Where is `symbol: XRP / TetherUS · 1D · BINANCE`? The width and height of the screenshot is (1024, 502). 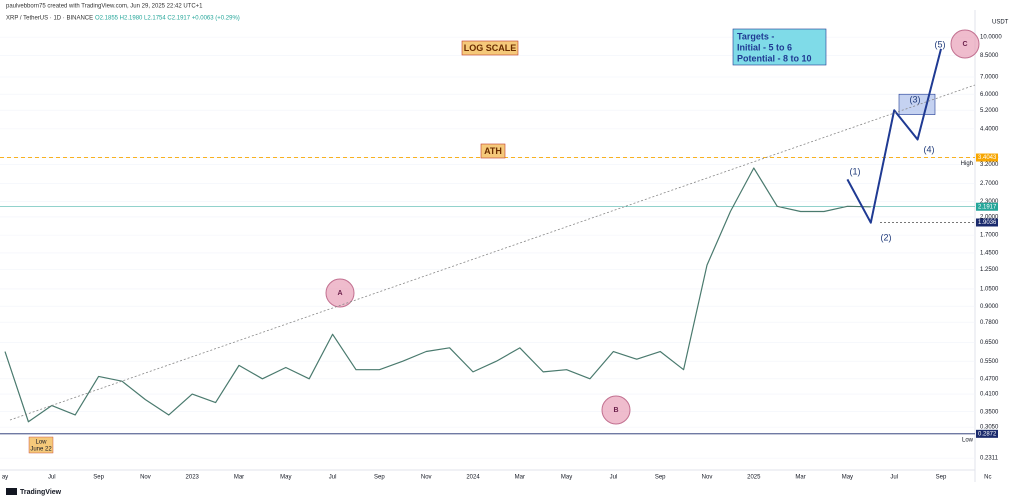
symbol: XRP / TetherUS · 1D · BINANCE is located at coordinates (49, 19).